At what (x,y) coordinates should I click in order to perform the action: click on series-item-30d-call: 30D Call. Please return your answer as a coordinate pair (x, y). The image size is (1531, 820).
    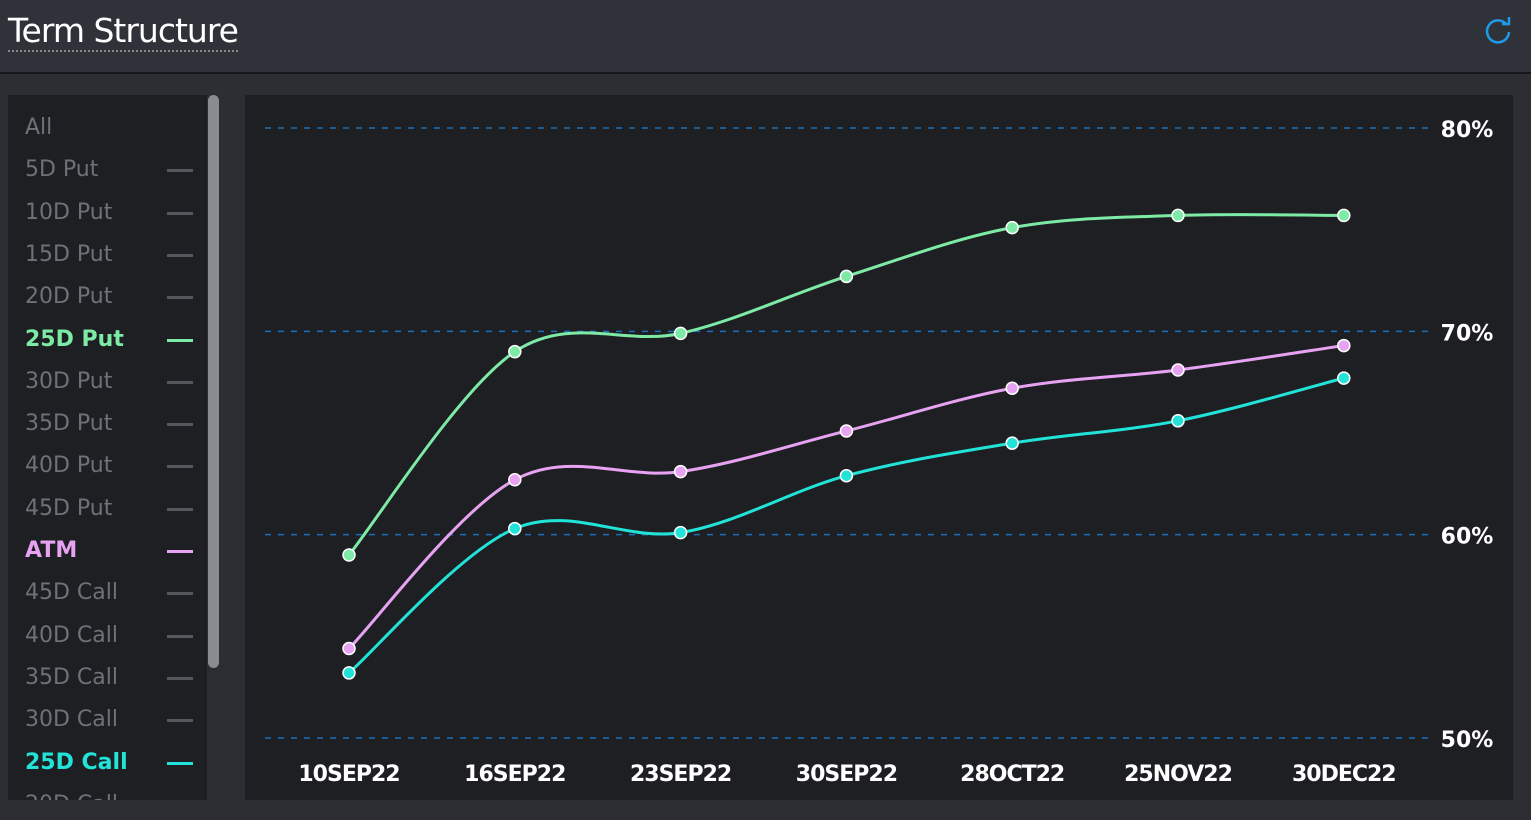
    Looking at the image, I should click on (109, 720).